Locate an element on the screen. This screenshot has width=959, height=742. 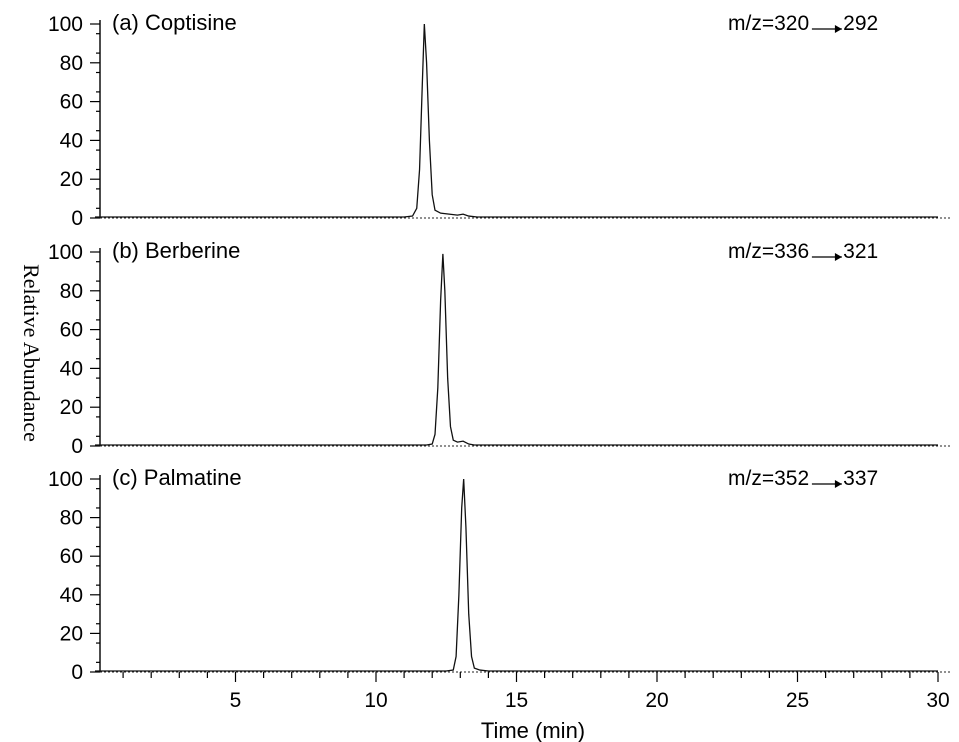
mz-suffix: 337 is located at coordinates (860, 478).